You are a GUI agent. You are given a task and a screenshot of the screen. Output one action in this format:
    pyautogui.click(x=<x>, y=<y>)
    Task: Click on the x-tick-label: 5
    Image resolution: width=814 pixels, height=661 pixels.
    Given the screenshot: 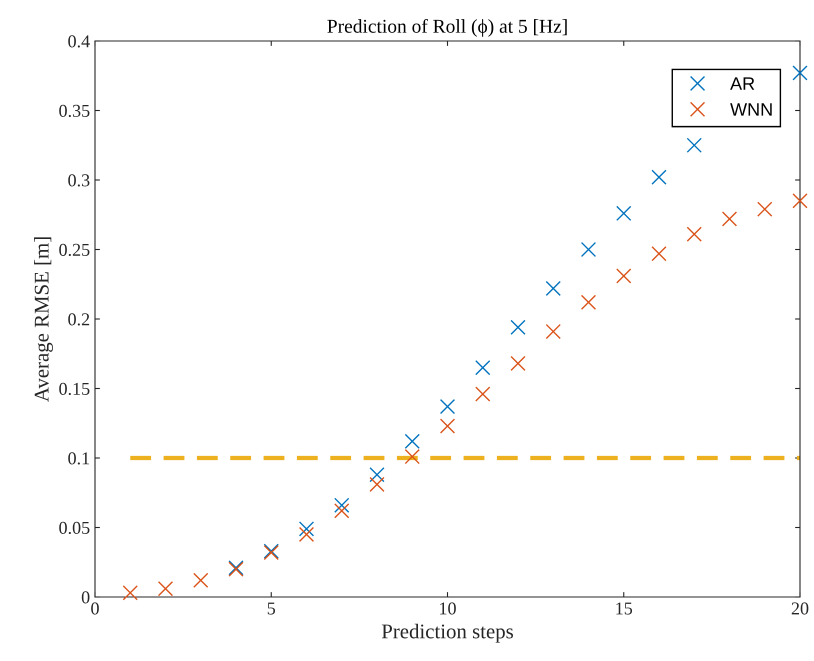 What is the action you would take?
    pyautogui.click(x=272, y=608)
    